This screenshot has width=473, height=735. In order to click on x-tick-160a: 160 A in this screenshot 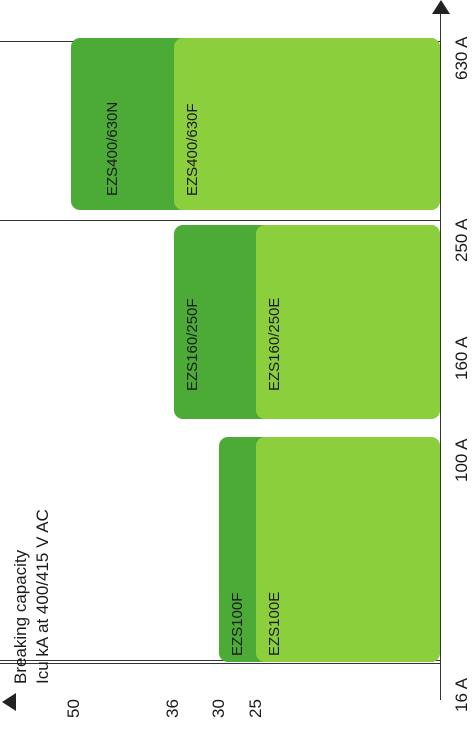, I will do `click(461, 358)`.